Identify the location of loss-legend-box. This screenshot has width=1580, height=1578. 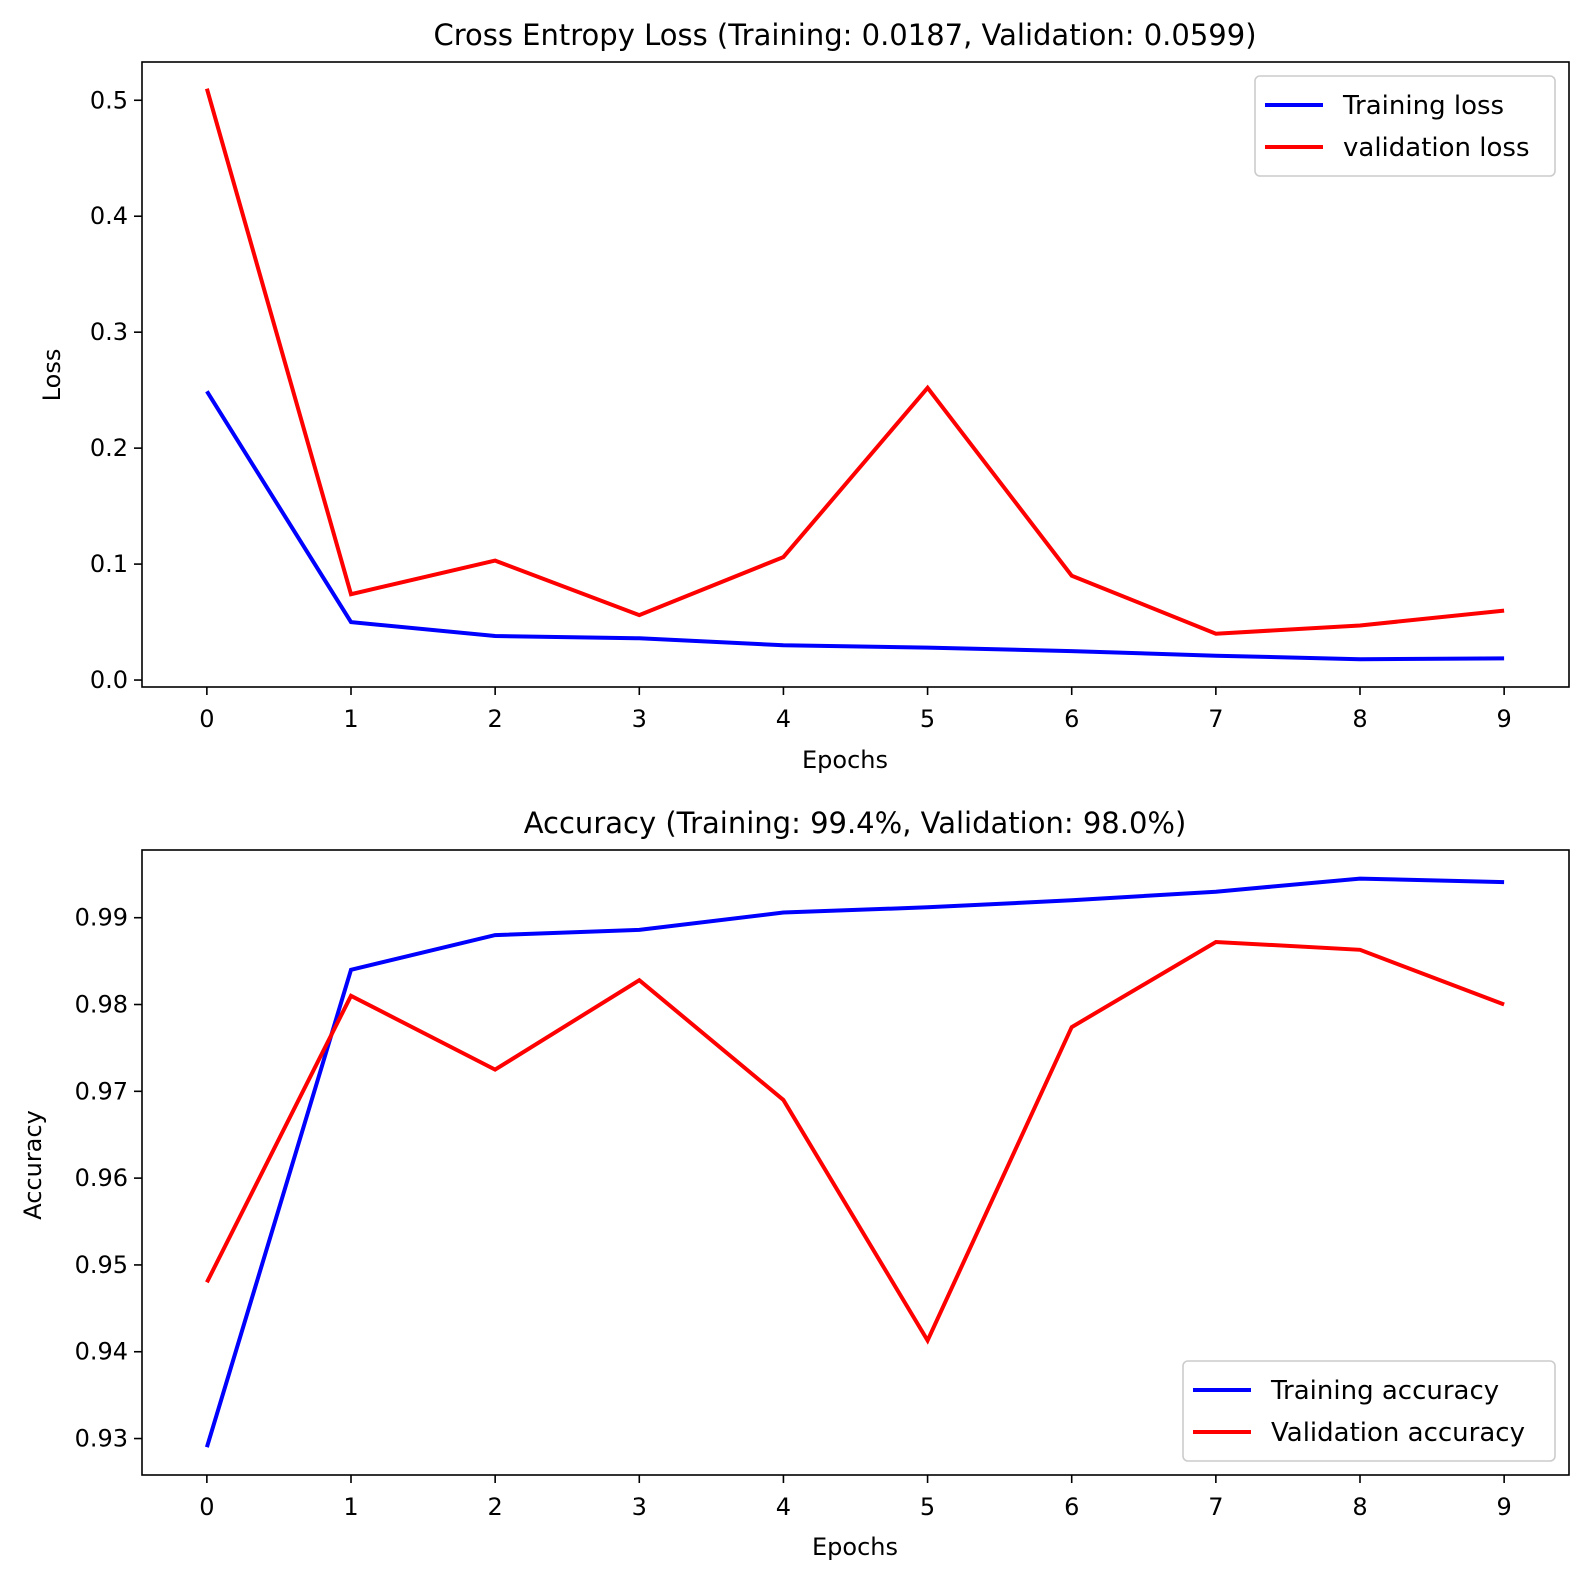
(1405, 126).